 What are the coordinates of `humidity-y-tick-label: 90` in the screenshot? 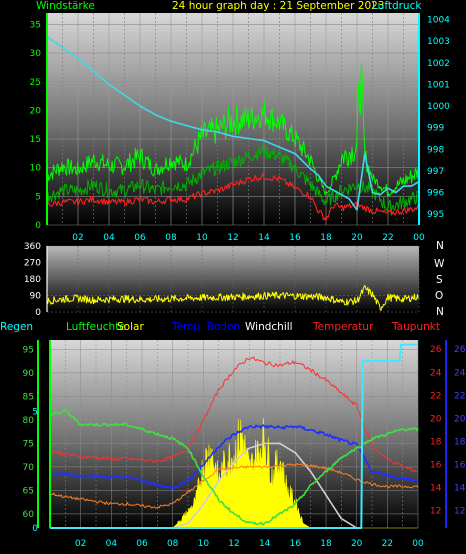 It's located at (29, 374).